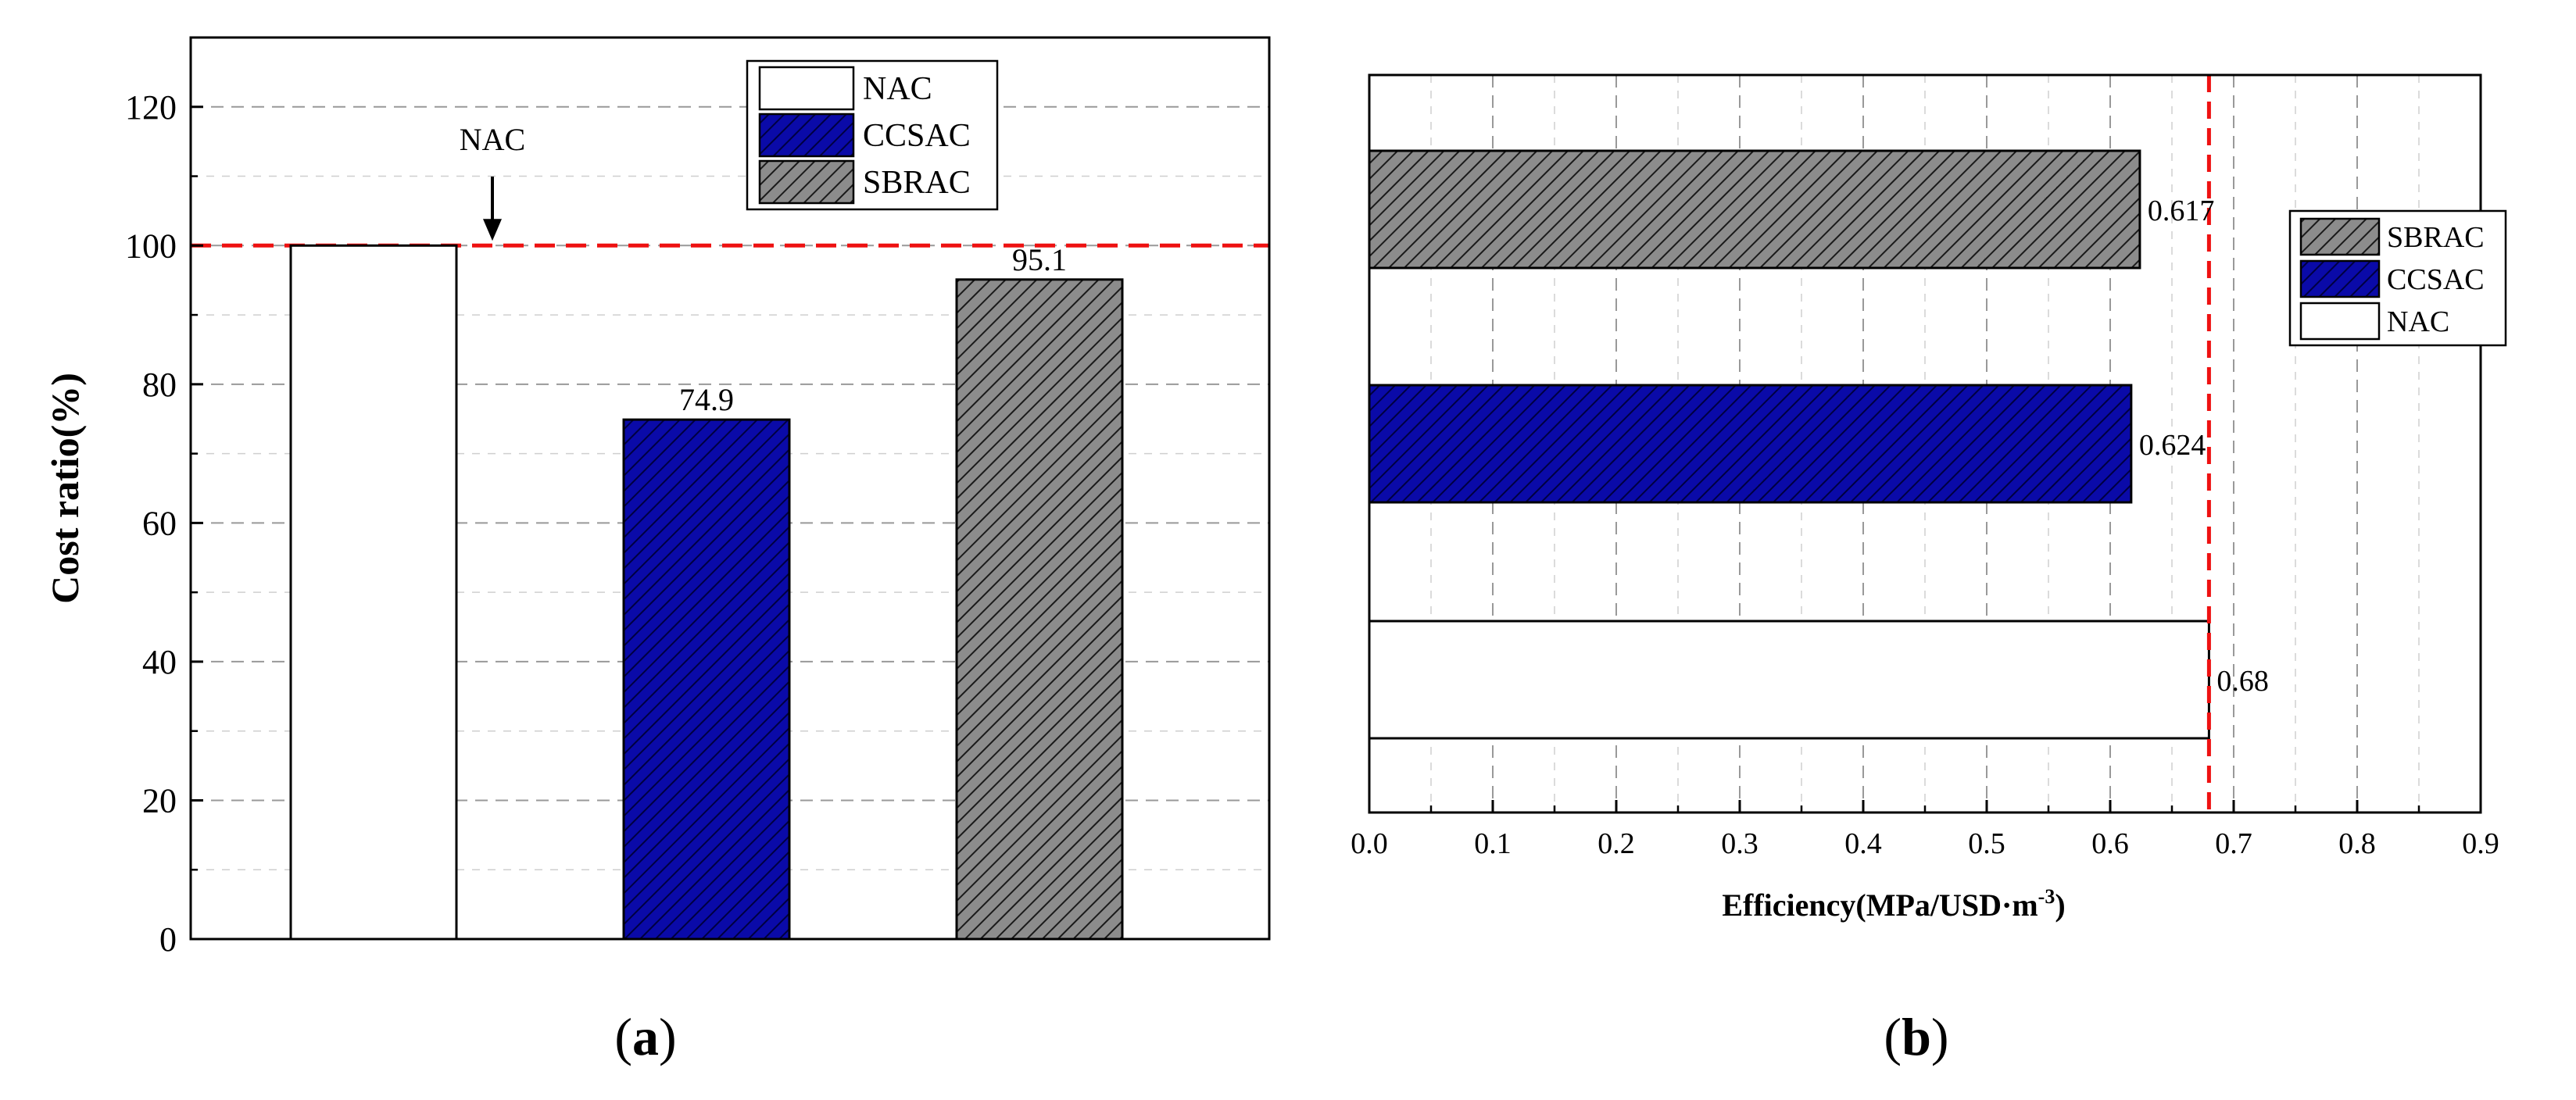 This screenshot has height=1100, width=2576. I want to click on b-data-label: 0.68, so click(2242, 681).